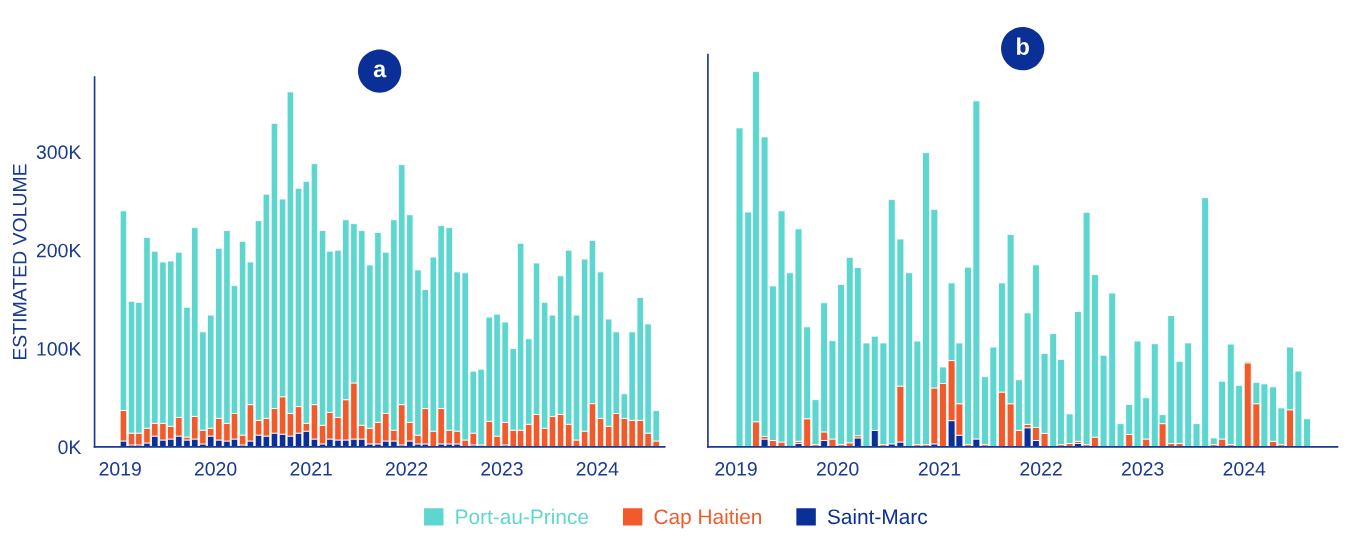 The width and height of the screenshot is (1351, 547). I want to click on chart-title: b, so click(1023, 46).